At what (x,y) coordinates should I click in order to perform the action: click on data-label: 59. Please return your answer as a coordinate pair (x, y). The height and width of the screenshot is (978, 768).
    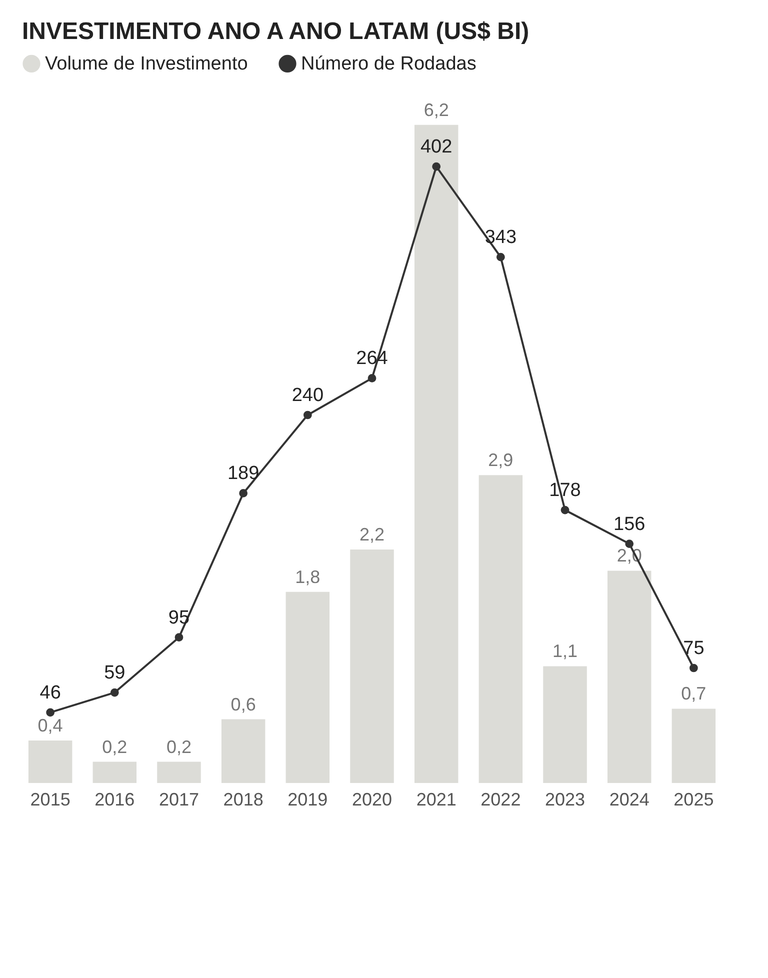
    Looking at the image, I should click on (115, 673).